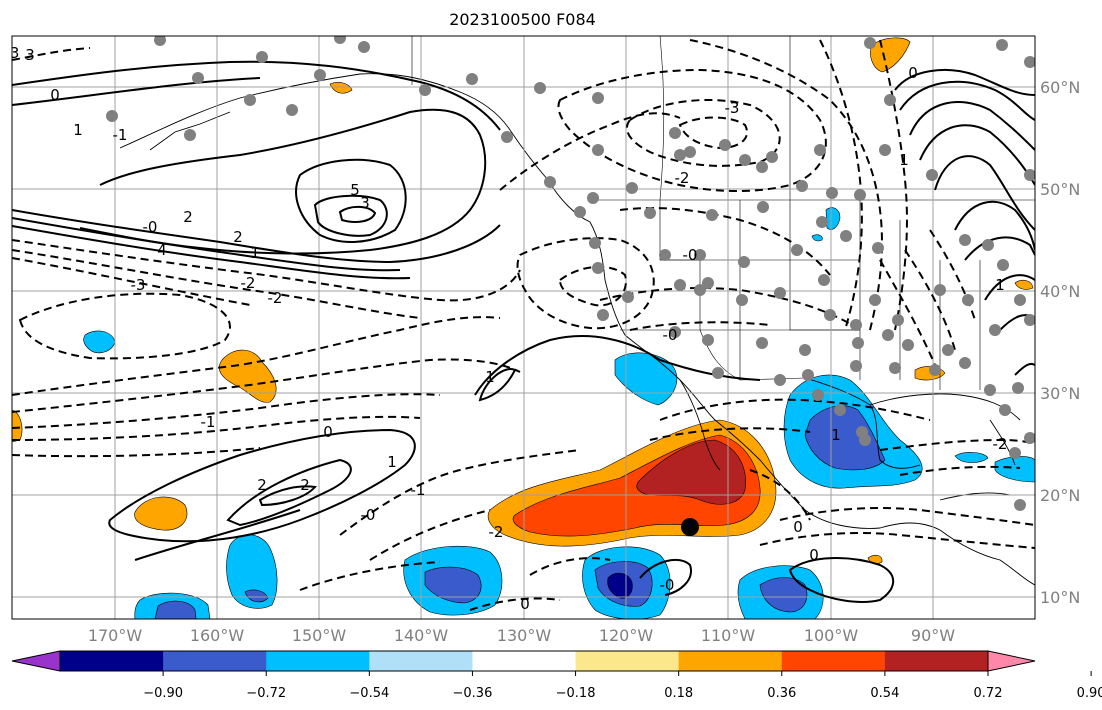 The height and width of the screenshot is (710, 1102). I want to click on map-title: 2023100500 F084, so click(522, 19).